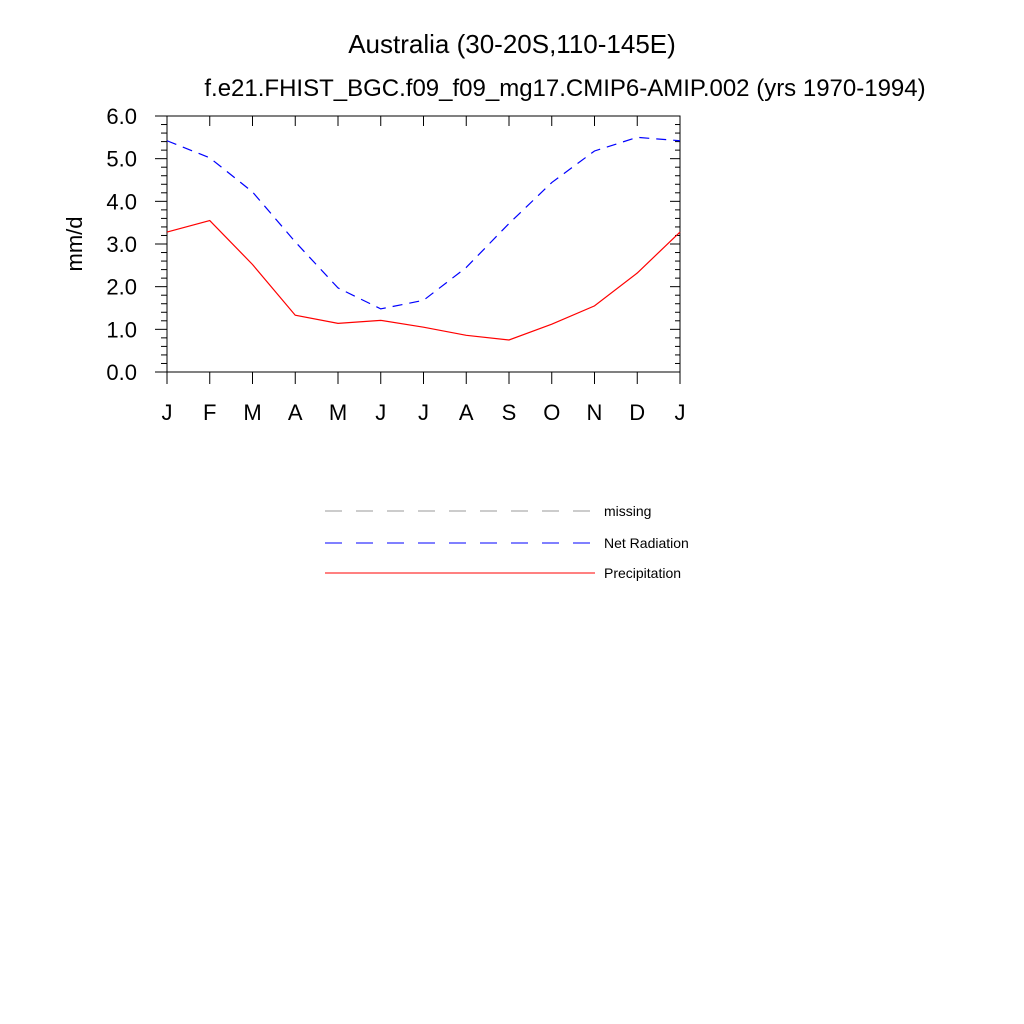  I want to click on x-tick-label: O, so click(551, 412).